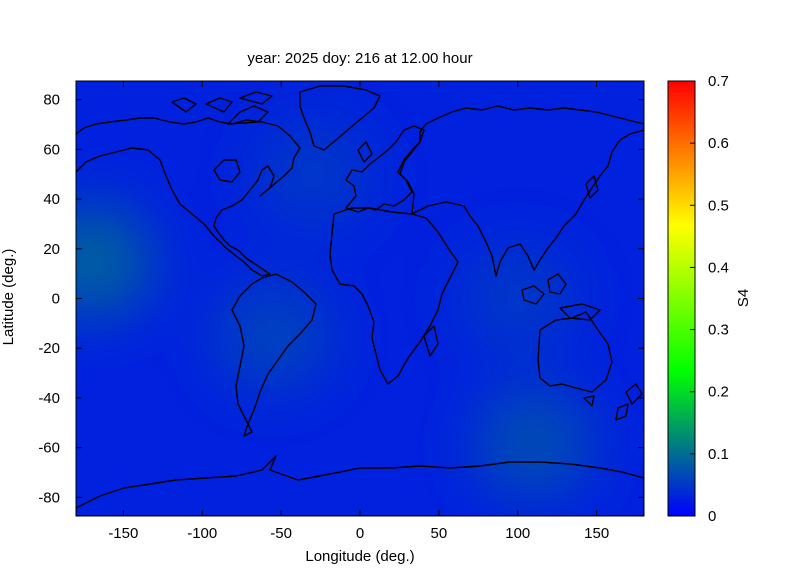 The width and height of the screenshot is (799, 582). What do you see at coordinates (718, 392) in the screenshot?
I see `colorbar-tick-label: 0.2` at bounding box center [718, 392].